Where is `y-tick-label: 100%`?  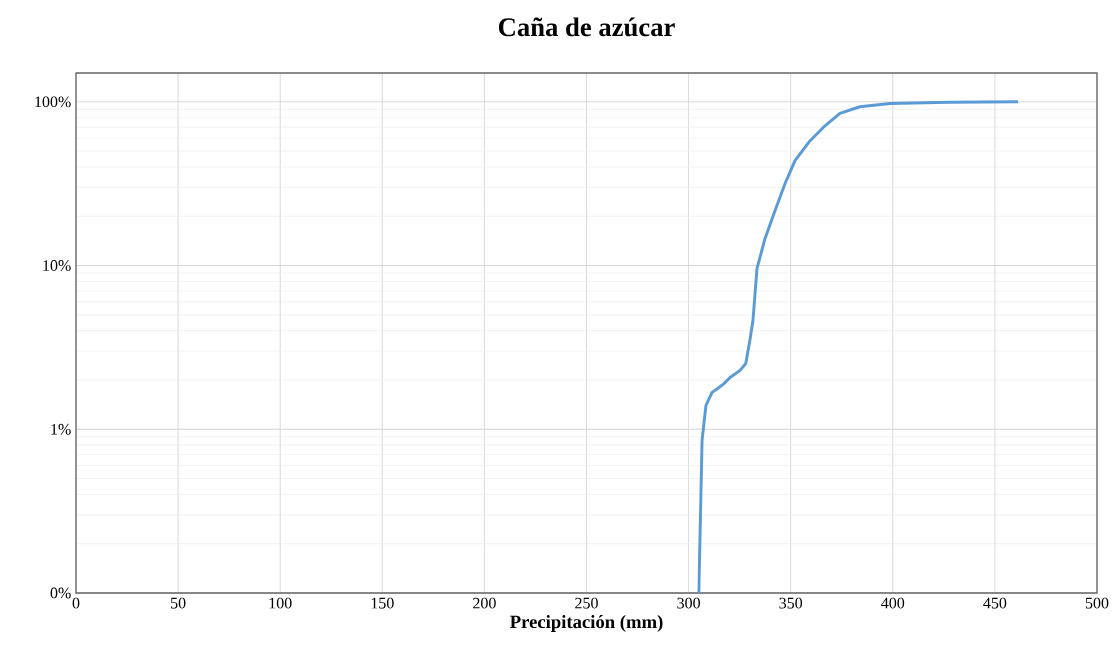
y-tick-label: 100% is located at coordinates (53, 102).